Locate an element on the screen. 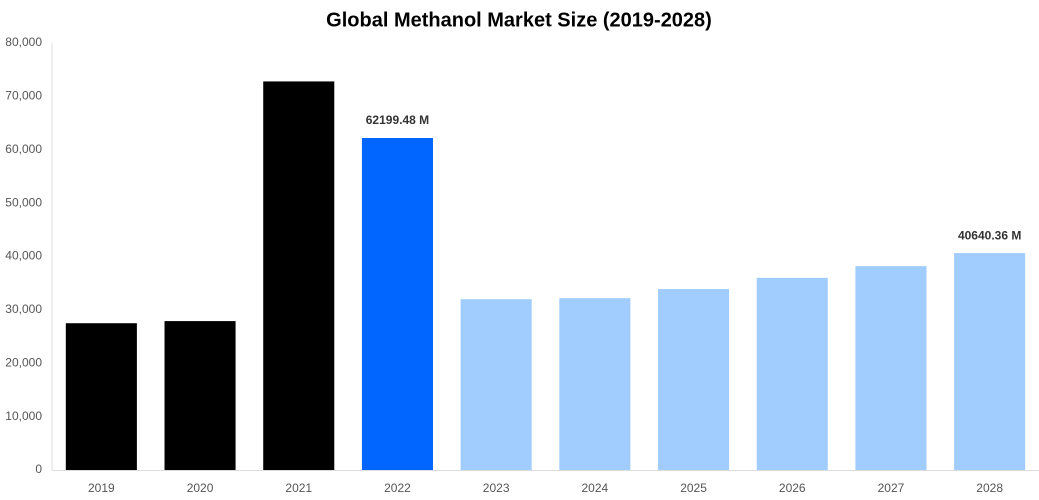  x-tick-label: 2021 is located at coordinates (298, 488).